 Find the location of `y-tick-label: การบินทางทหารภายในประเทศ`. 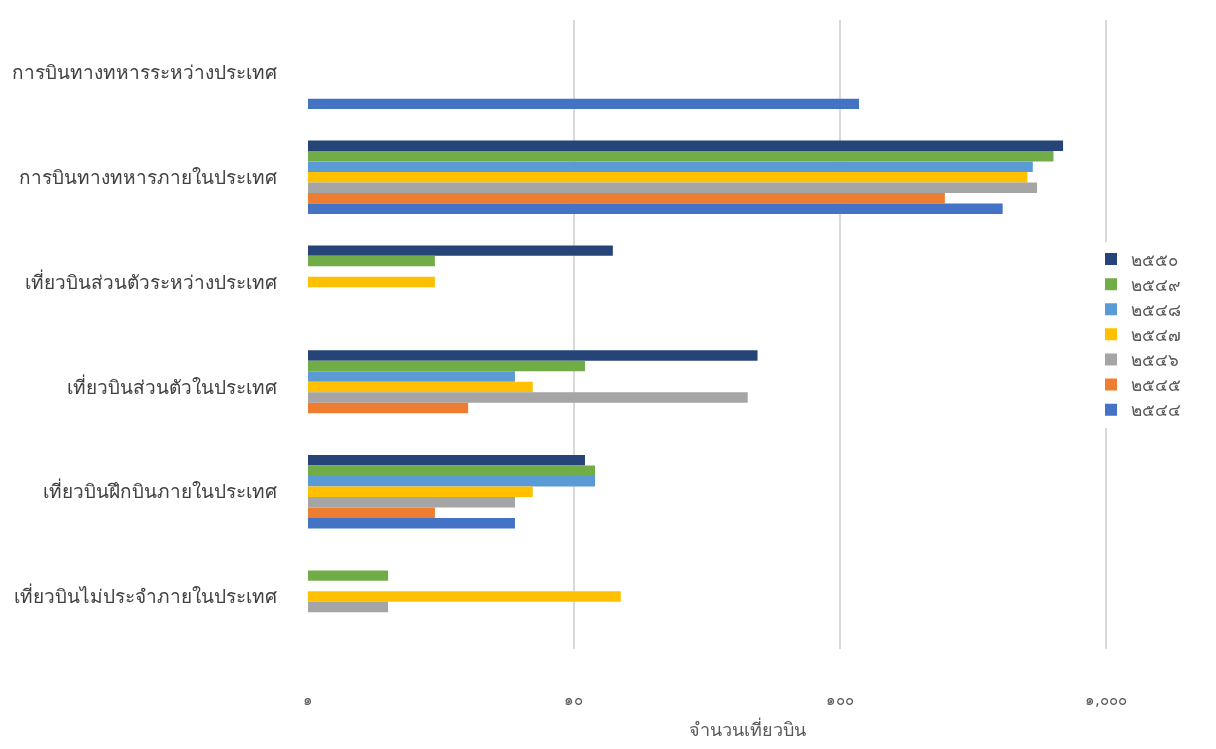

y-tick-label: การบินทางทหารภายในประเทศ is located at coordinates (148, 176).